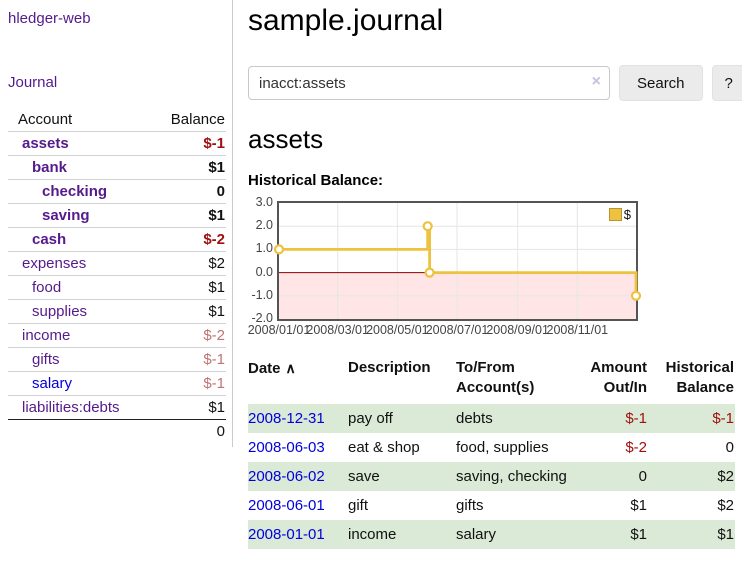 The image size is (742, 582). I want to click on transaction-row: 2008-12-31 pay off debts $-1 $-1, so click(491, 418).